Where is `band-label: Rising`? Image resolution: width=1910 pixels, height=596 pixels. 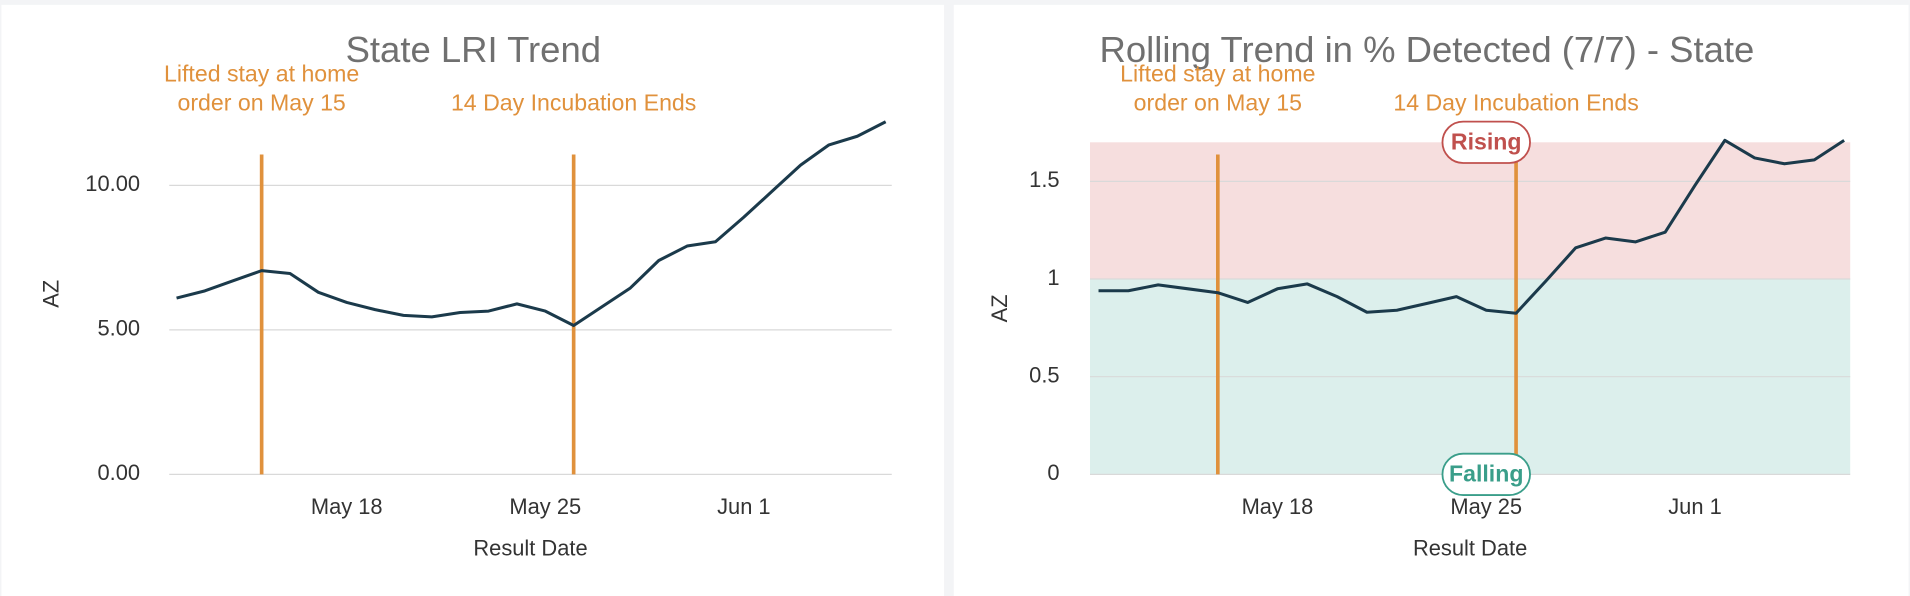 band-label: Rising is located at coordinates (1486, 142).